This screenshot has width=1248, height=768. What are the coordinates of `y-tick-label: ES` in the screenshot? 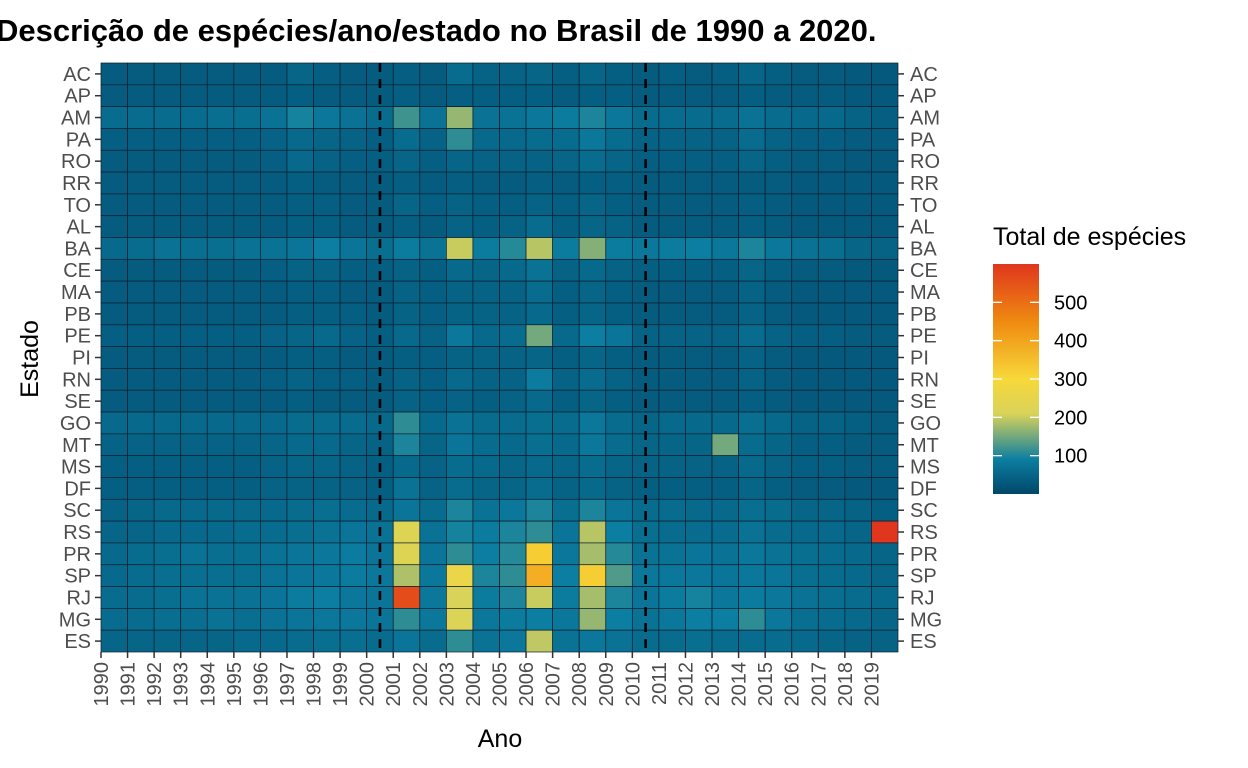 It's located at (923, 642).